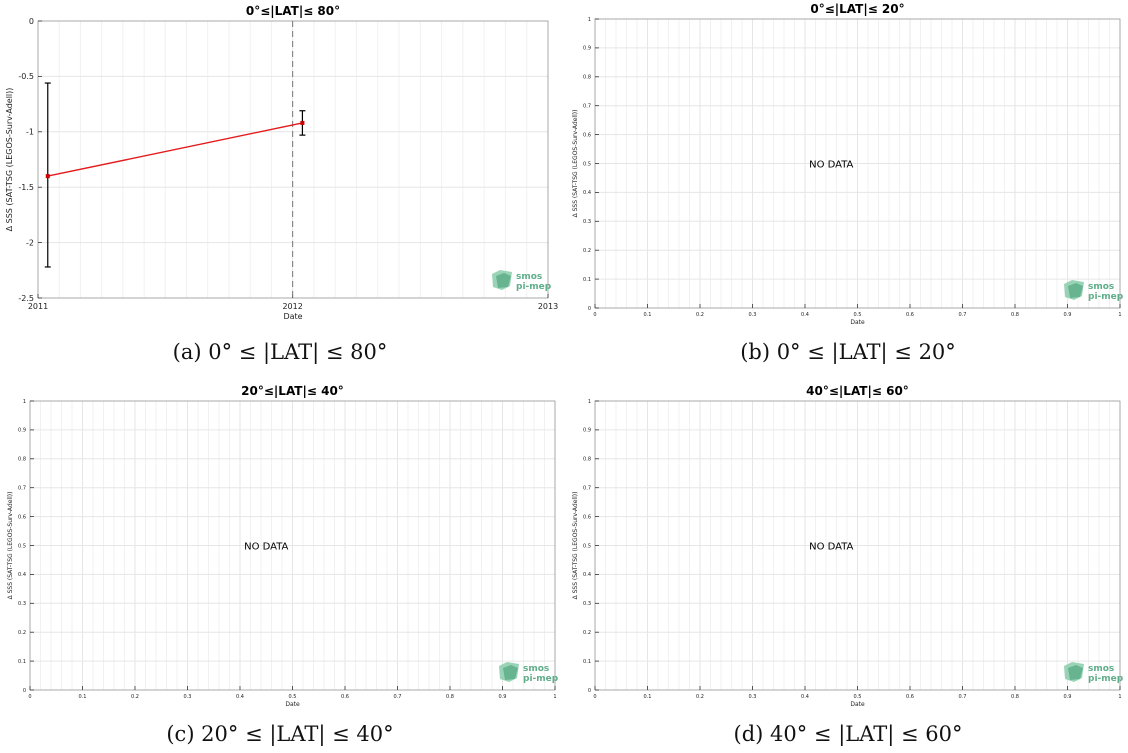 This screenshot has height=753, width=1128. What do you see at coordinates (848, 352) in the screenshot?
I see `caption-b: (b) 0° ≤ |LAT| ≤ 20°` at bounding box center [848, 352].